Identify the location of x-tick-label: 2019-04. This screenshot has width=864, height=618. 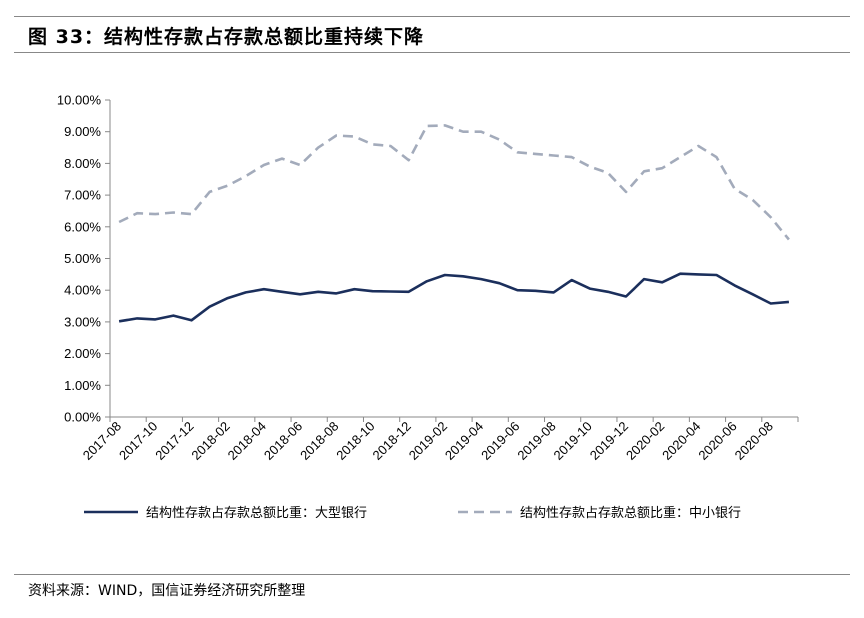
(464, 441).